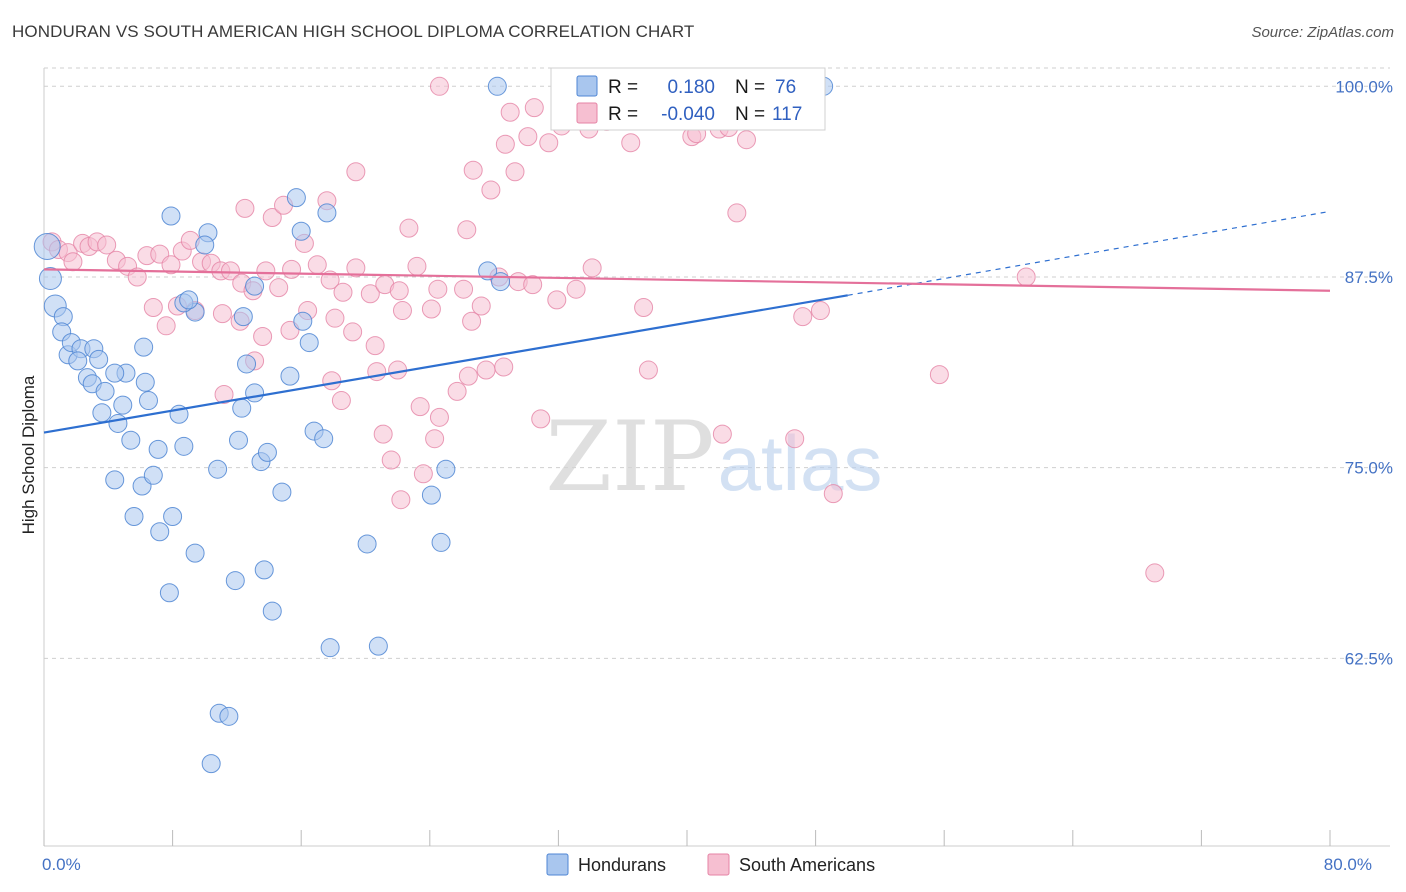  What do you see at coordinates (687, 280) in the screenshot?
I see `south-americans-trend-line` at bounding box center [687, 280].